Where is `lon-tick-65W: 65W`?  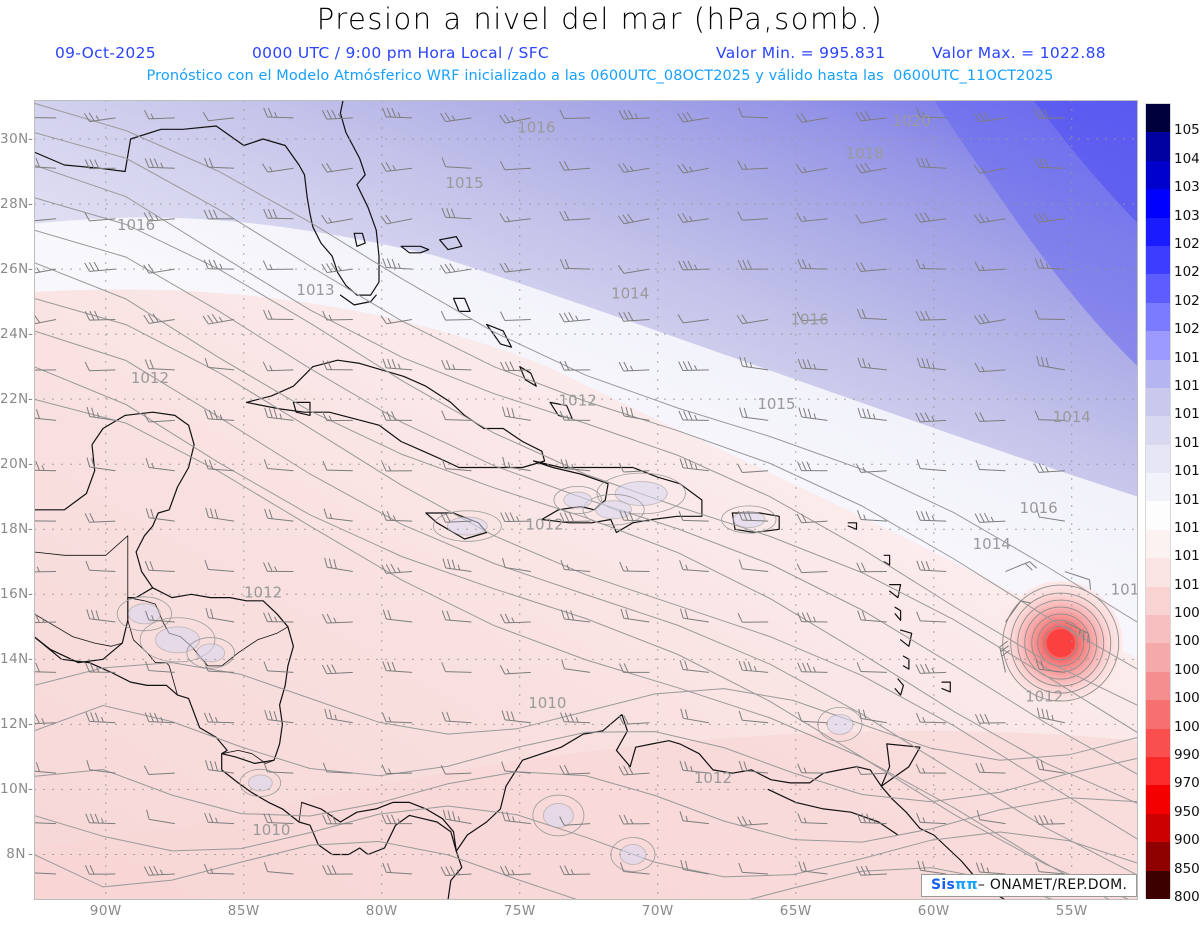 lon-tick-65W: 65W is located at coordinates (795, 911).